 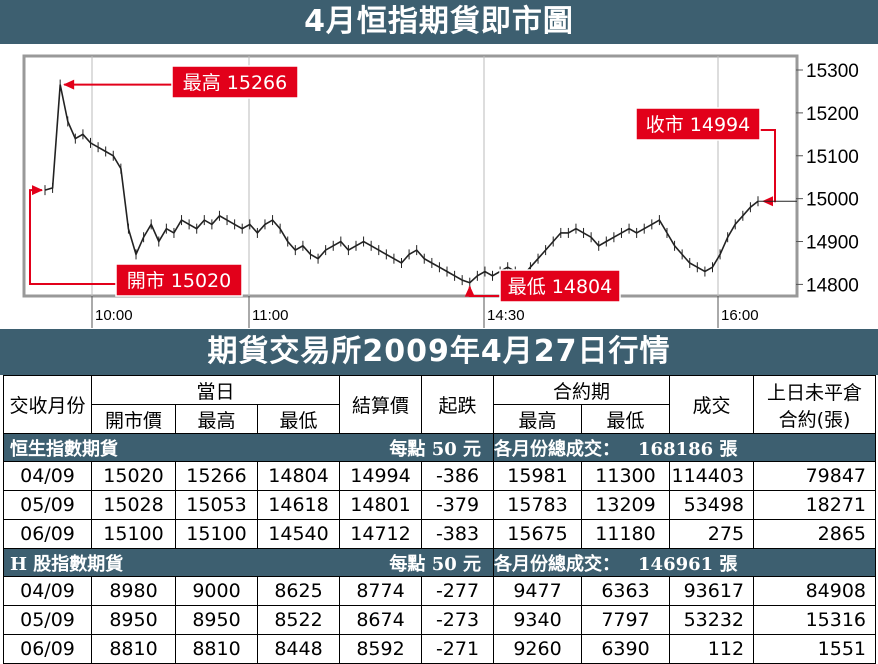 What do you see at coordinates (381, 534) in the screenshot?
I see `table-cell: 14712` at bounding box center [381, 534].